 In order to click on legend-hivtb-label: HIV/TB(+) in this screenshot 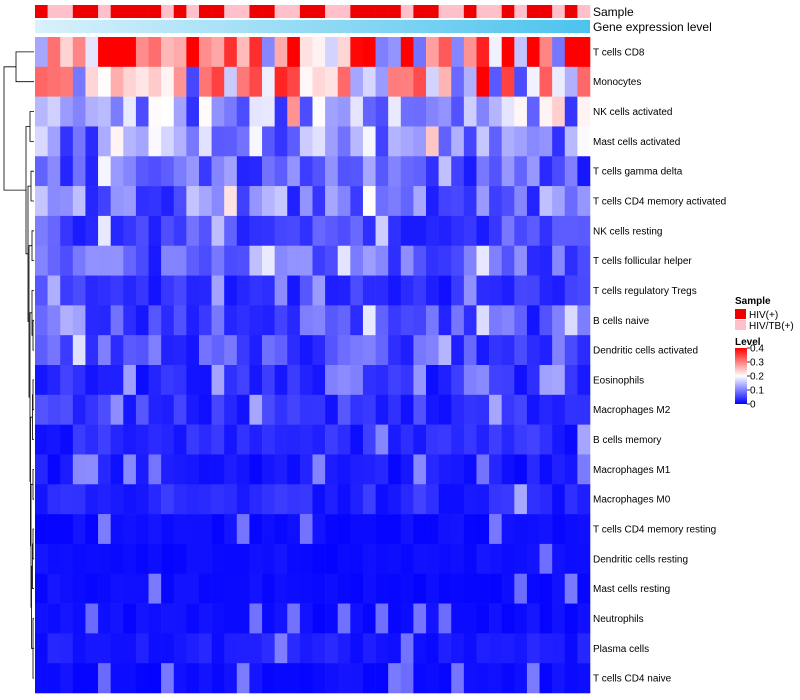, I will do `click(771, 326)`.